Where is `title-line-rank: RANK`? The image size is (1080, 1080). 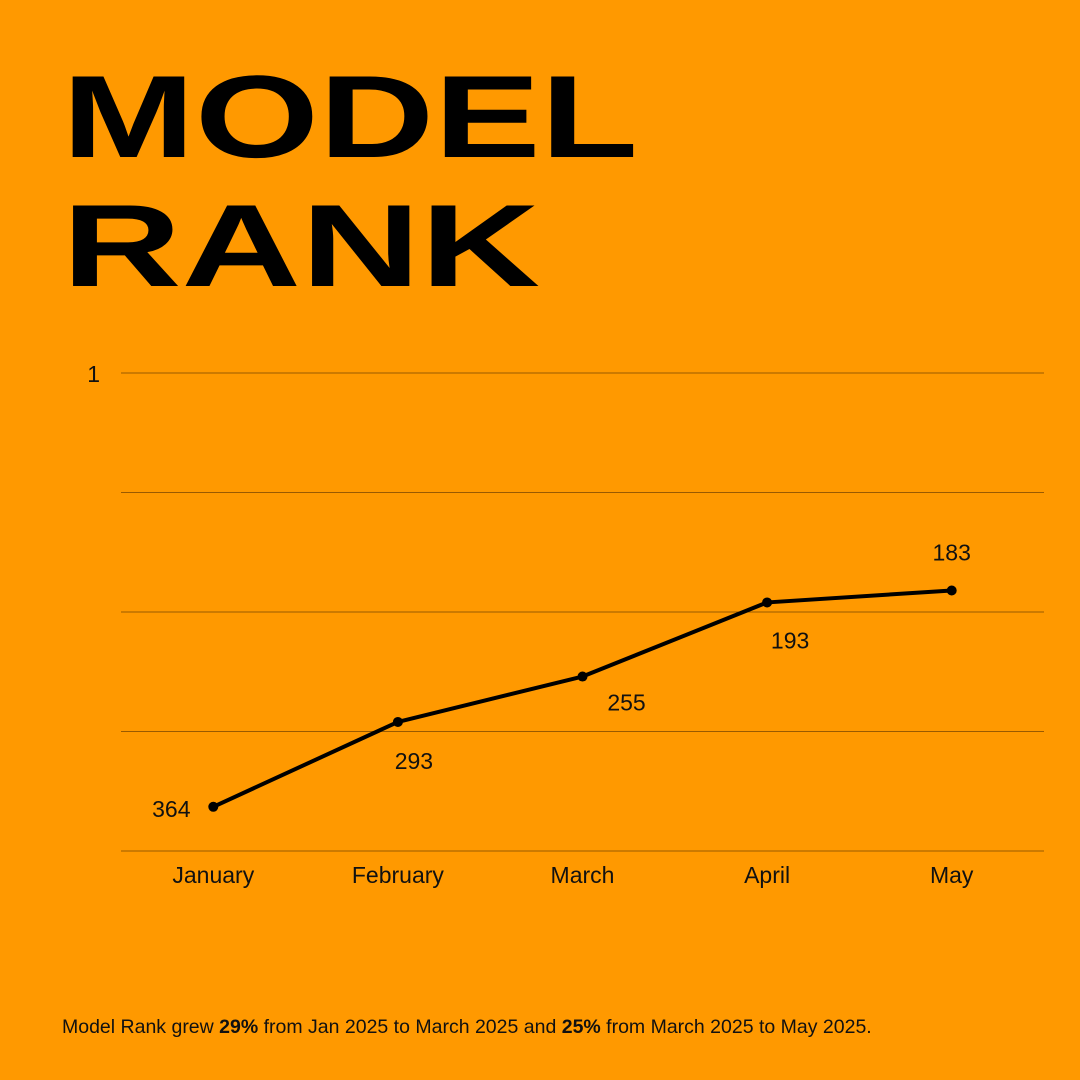
title-line-rank: RANK is located at coordinates (301, 245).